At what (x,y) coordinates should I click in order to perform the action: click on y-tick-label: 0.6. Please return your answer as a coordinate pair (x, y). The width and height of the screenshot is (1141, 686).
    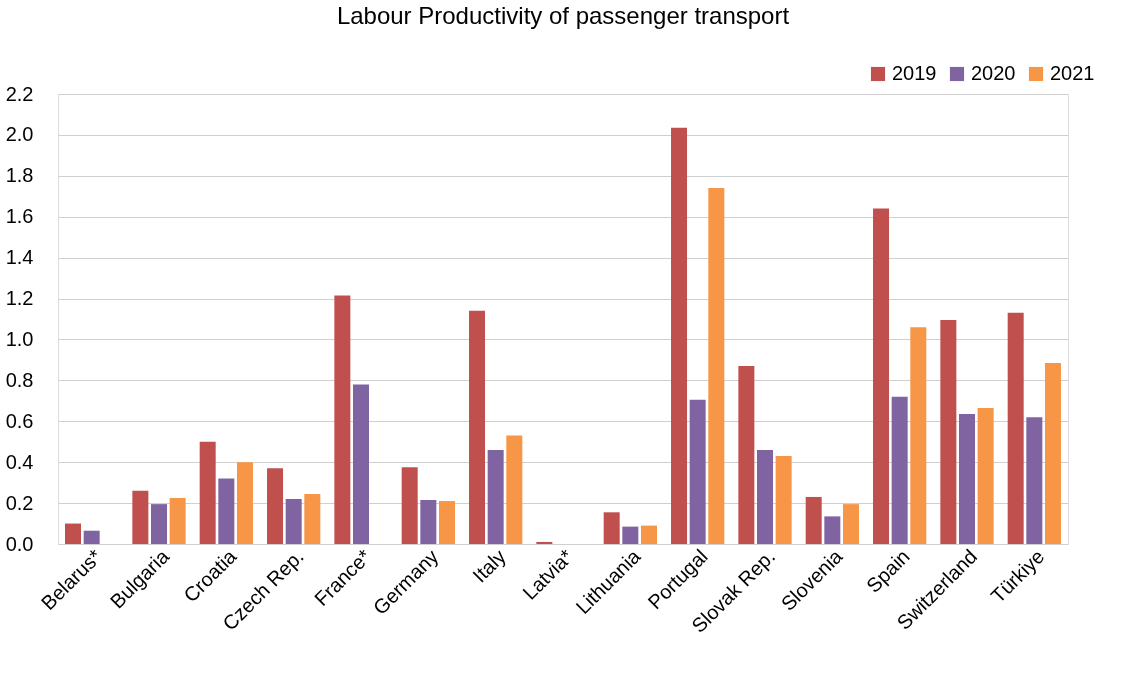
    Looking at the image, I should click on (19, 420).